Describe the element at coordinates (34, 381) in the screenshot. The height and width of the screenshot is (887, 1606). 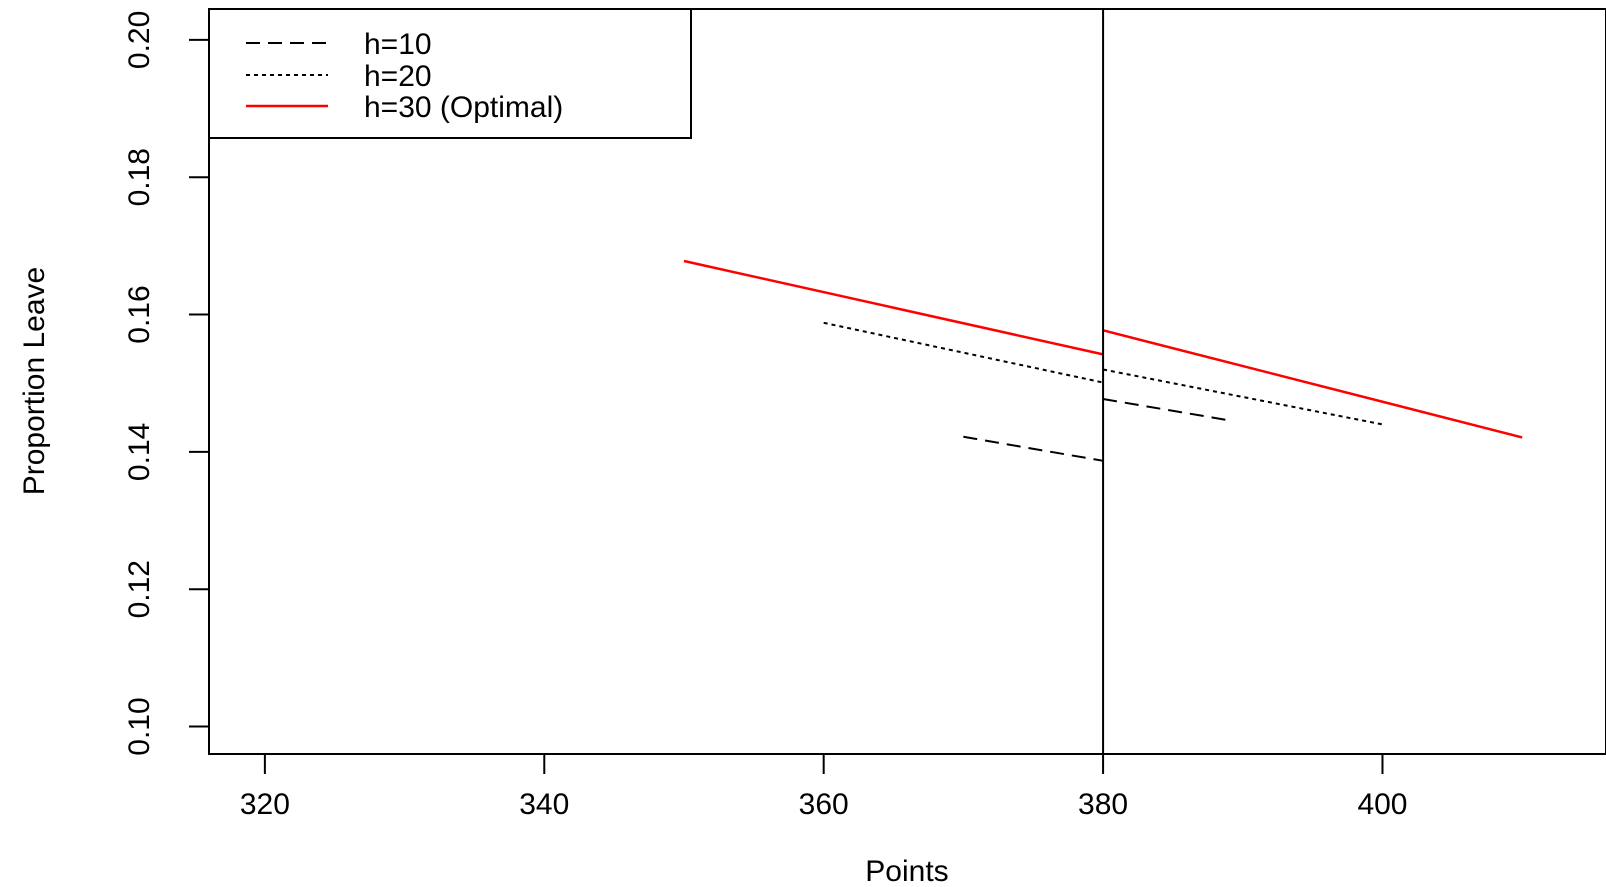
I see `y-axis-title: Proportion Leave` at that location.